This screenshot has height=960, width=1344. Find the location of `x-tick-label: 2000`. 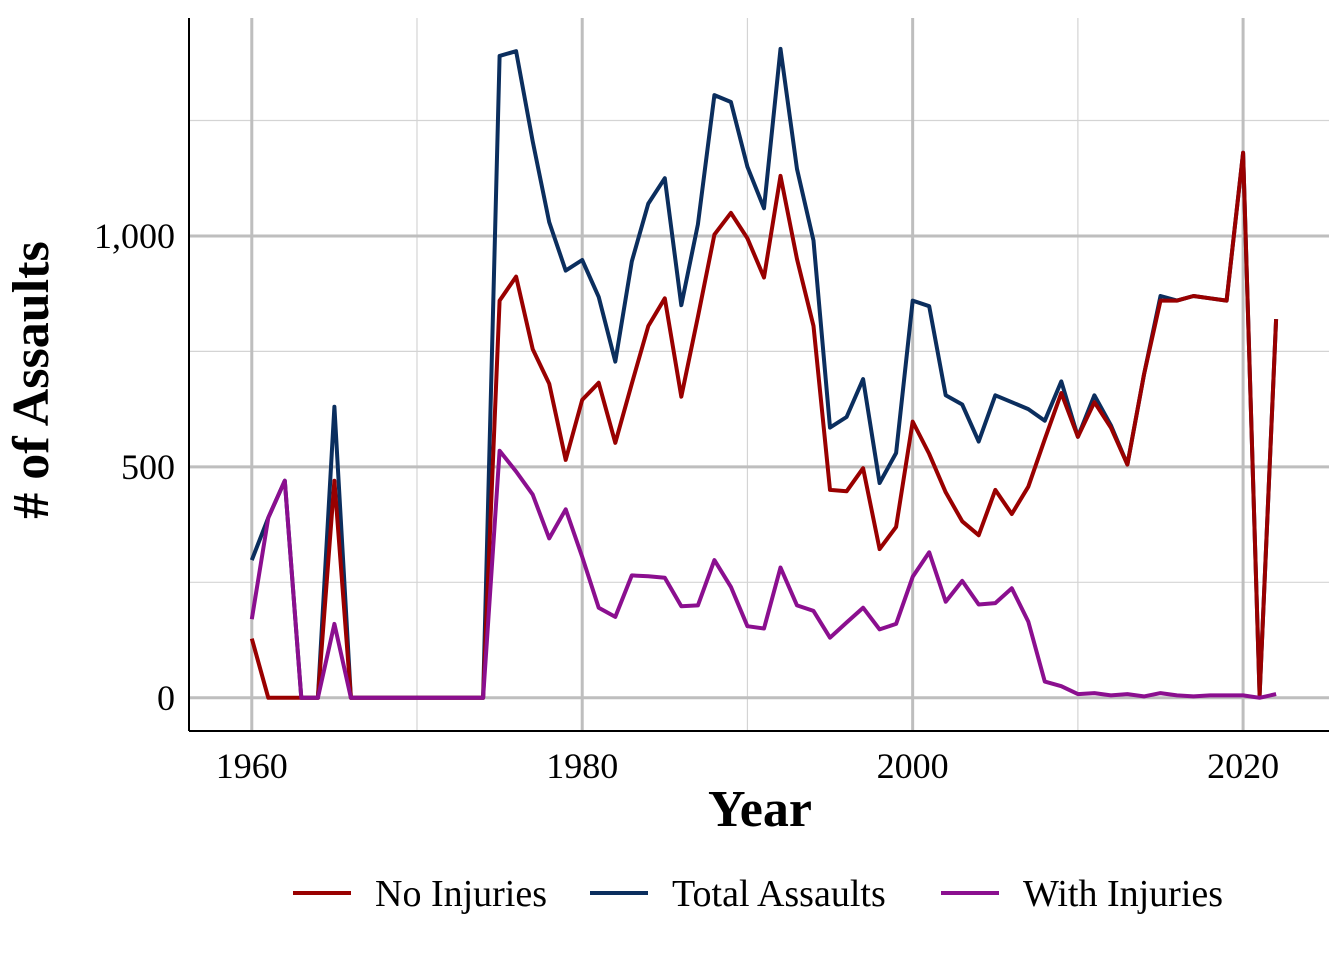

x-tick-label: 2000 is located at coordinates (913, 766).